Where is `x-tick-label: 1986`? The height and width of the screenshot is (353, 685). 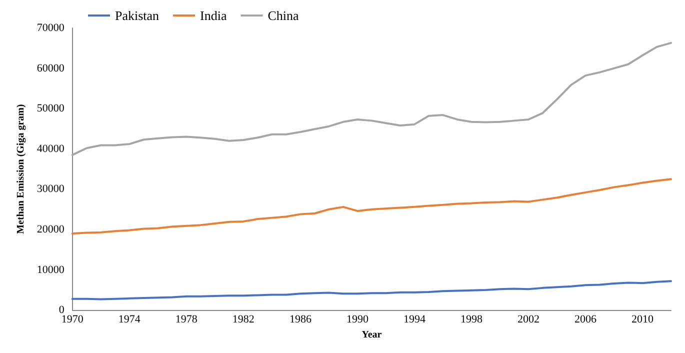
x-tick-label: 1986 is located at coordinates (300, 320).